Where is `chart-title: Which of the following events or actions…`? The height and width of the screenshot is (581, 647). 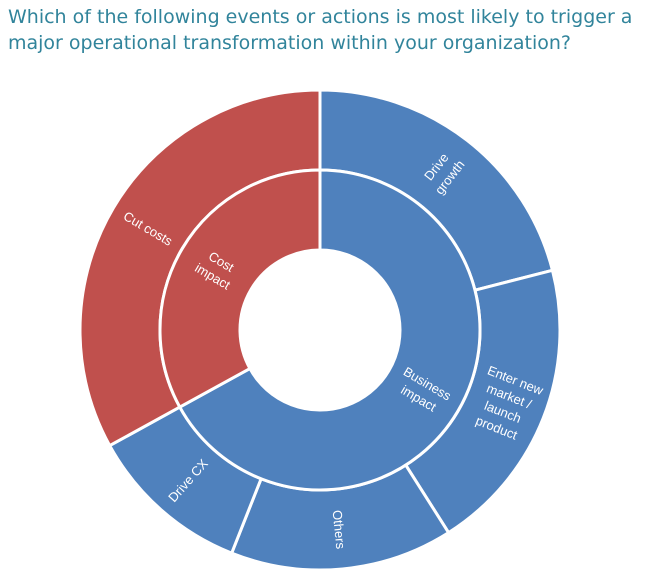
chart-title: Which of the following events or actions… is located at coordinates (320, 30).